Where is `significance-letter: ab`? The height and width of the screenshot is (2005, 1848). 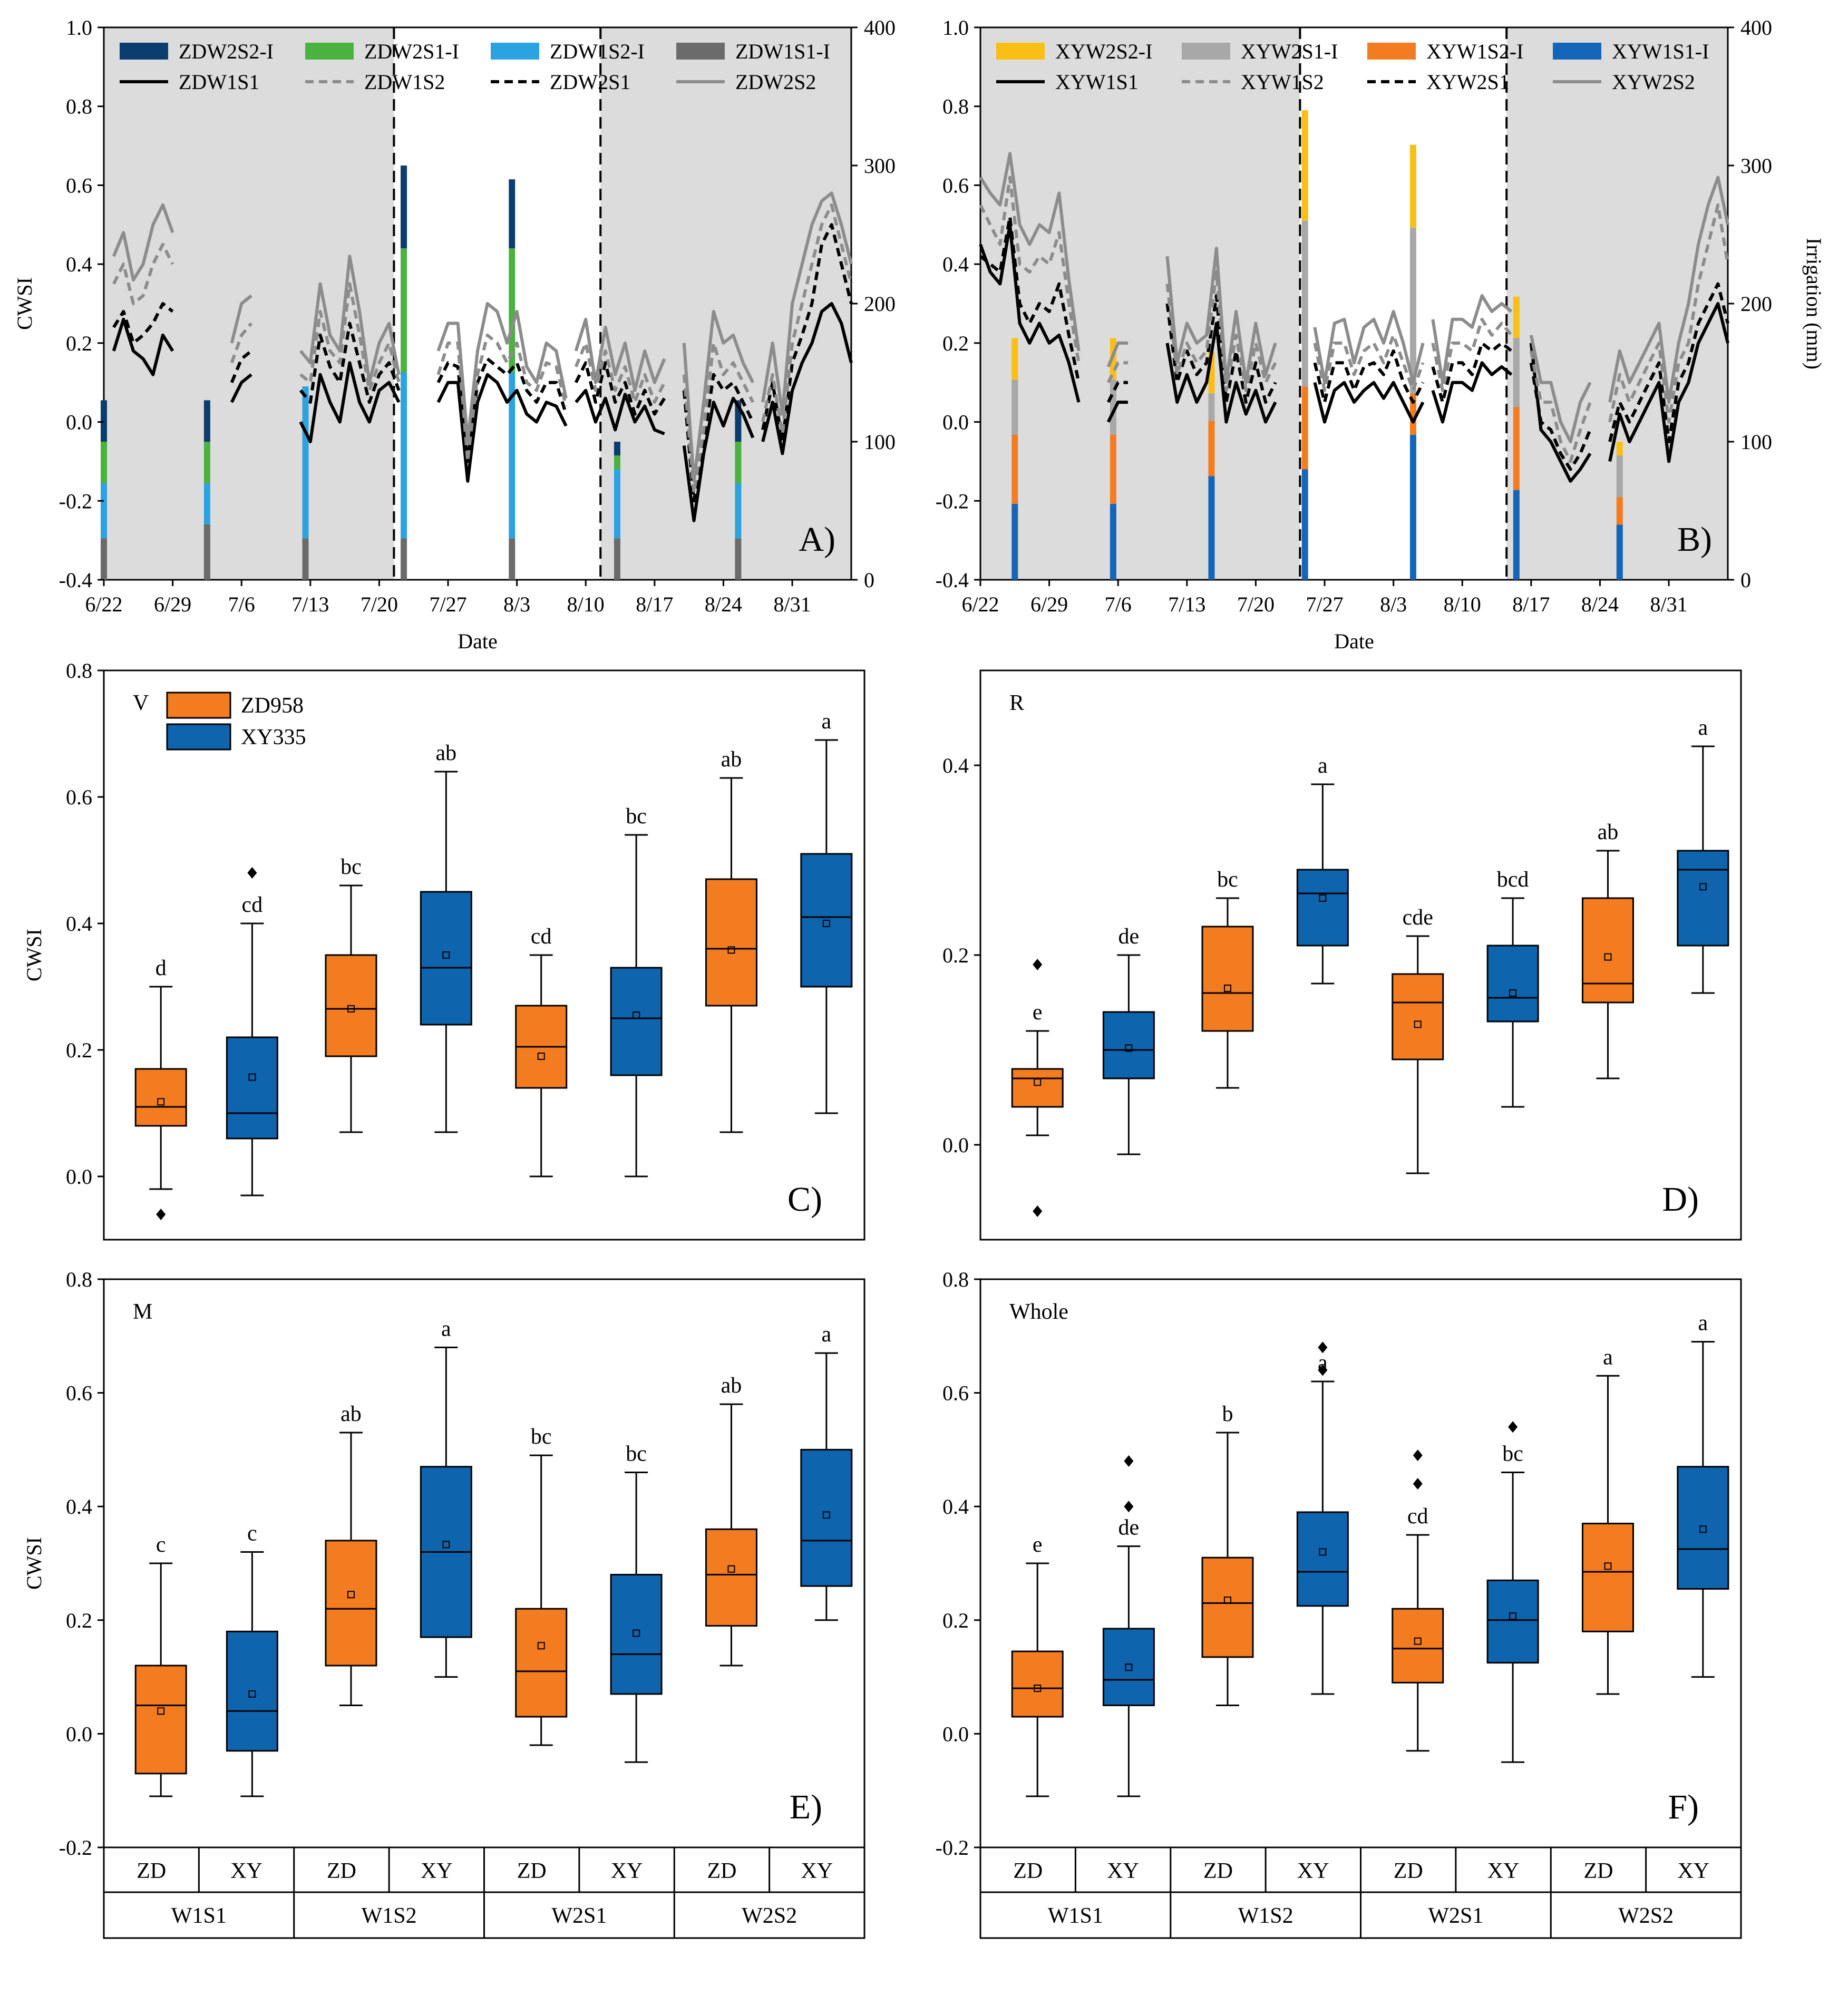 significance-letter: ab is located at coordinates (1608, 832).